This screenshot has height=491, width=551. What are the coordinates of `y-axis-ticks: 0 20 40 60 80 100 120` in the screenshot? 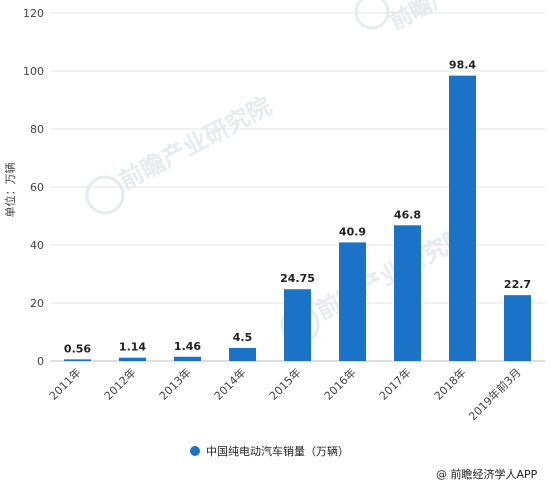 It's located at (33, 187).